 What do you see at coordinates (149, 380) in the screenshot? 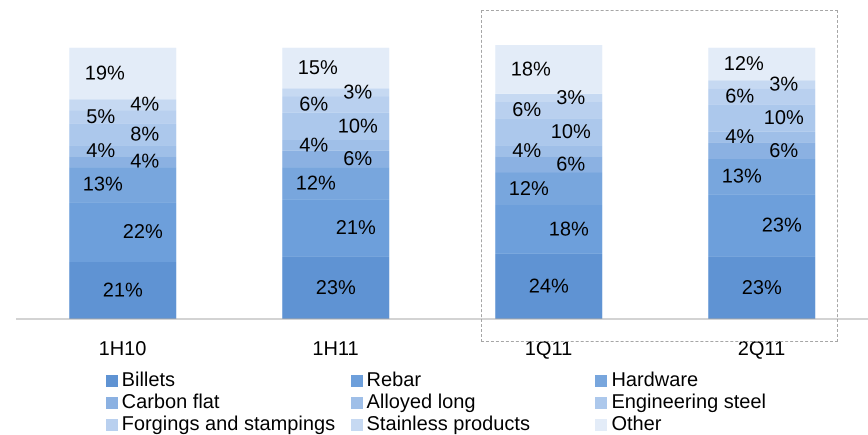
I see `legend-label: Billets` at bounding box center [149, 380].